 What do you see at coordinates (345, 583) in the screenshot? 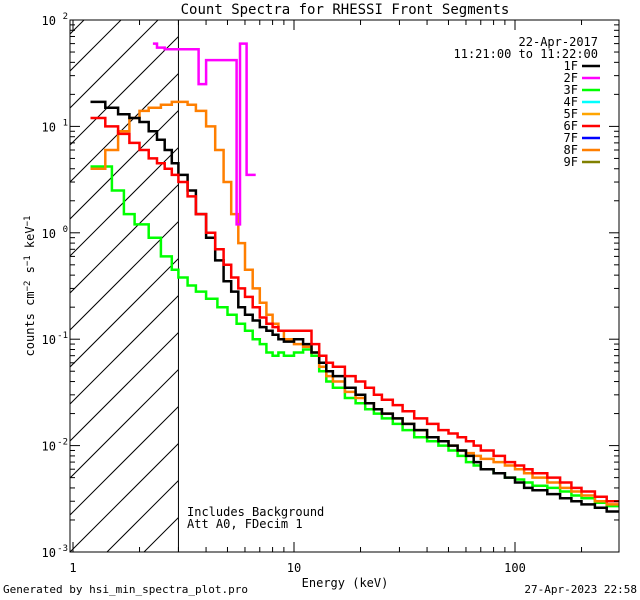
I see `x-axis-label: Energy (keV)` at bounding box center [345, 583].